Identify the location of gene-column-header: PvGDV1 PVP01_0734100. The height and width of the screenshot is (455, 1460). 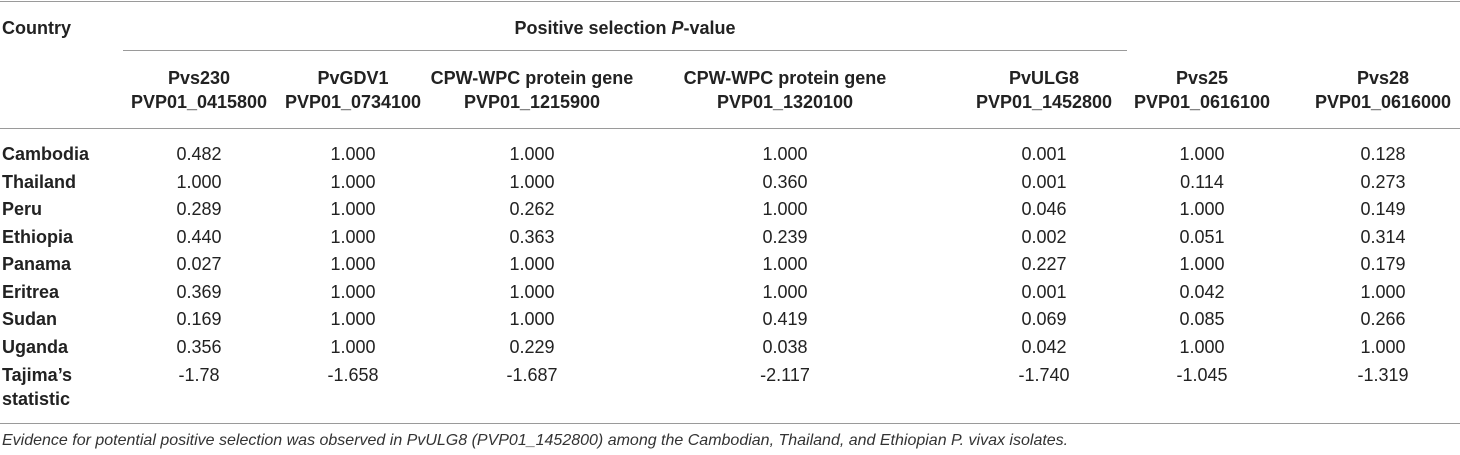
(353, 90).